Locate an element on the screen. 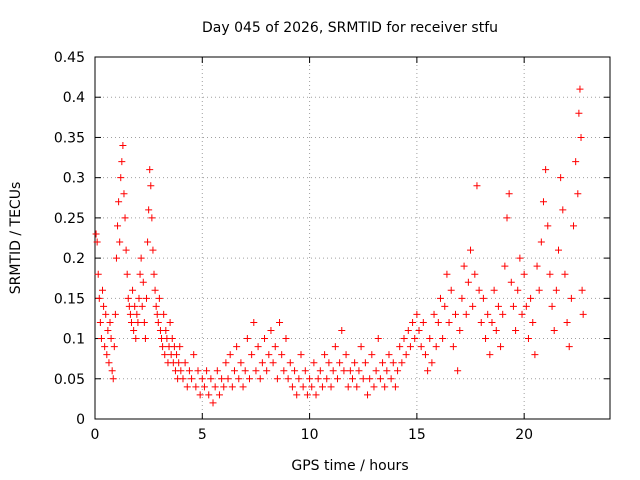 The height and width of the screenshot is (480, 640). y-tick-label: 0.4 is located at coordinates (74, 98).